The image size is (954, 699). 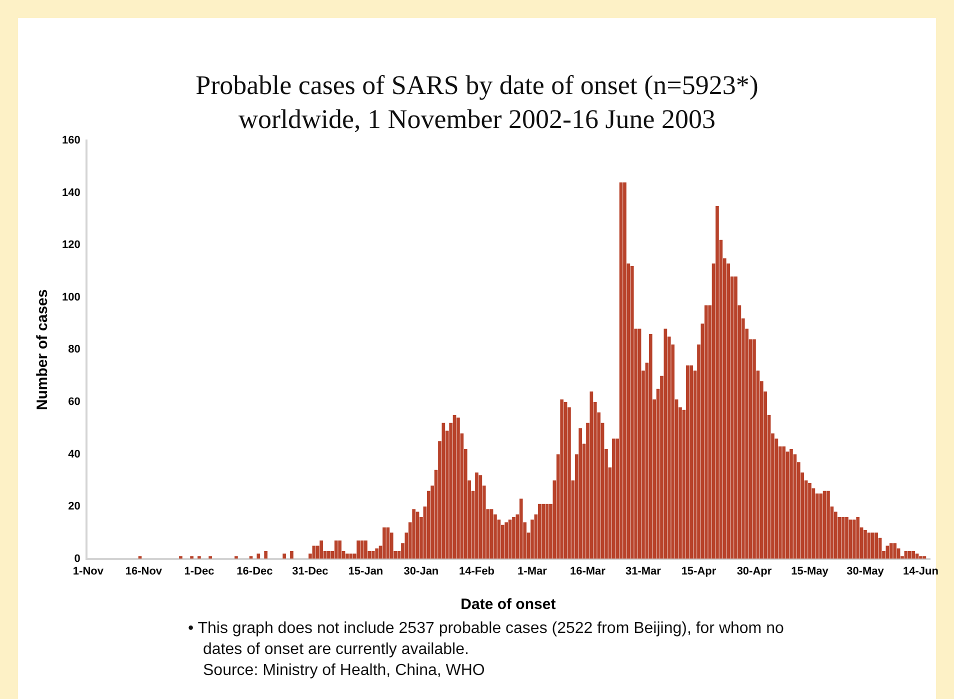 I want to click on chart-subtitle: worldwide, 1 November 2002-16 June 2003, so click(x=477, y=119).